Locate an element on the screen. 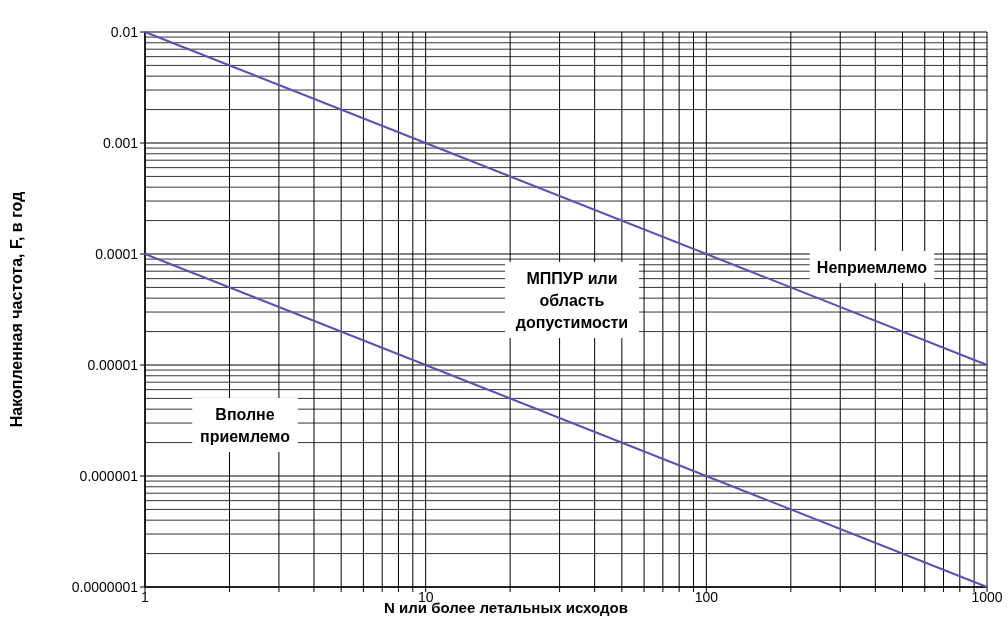  y-tick-label: 0.000001 is located at coordinates (109, 475).